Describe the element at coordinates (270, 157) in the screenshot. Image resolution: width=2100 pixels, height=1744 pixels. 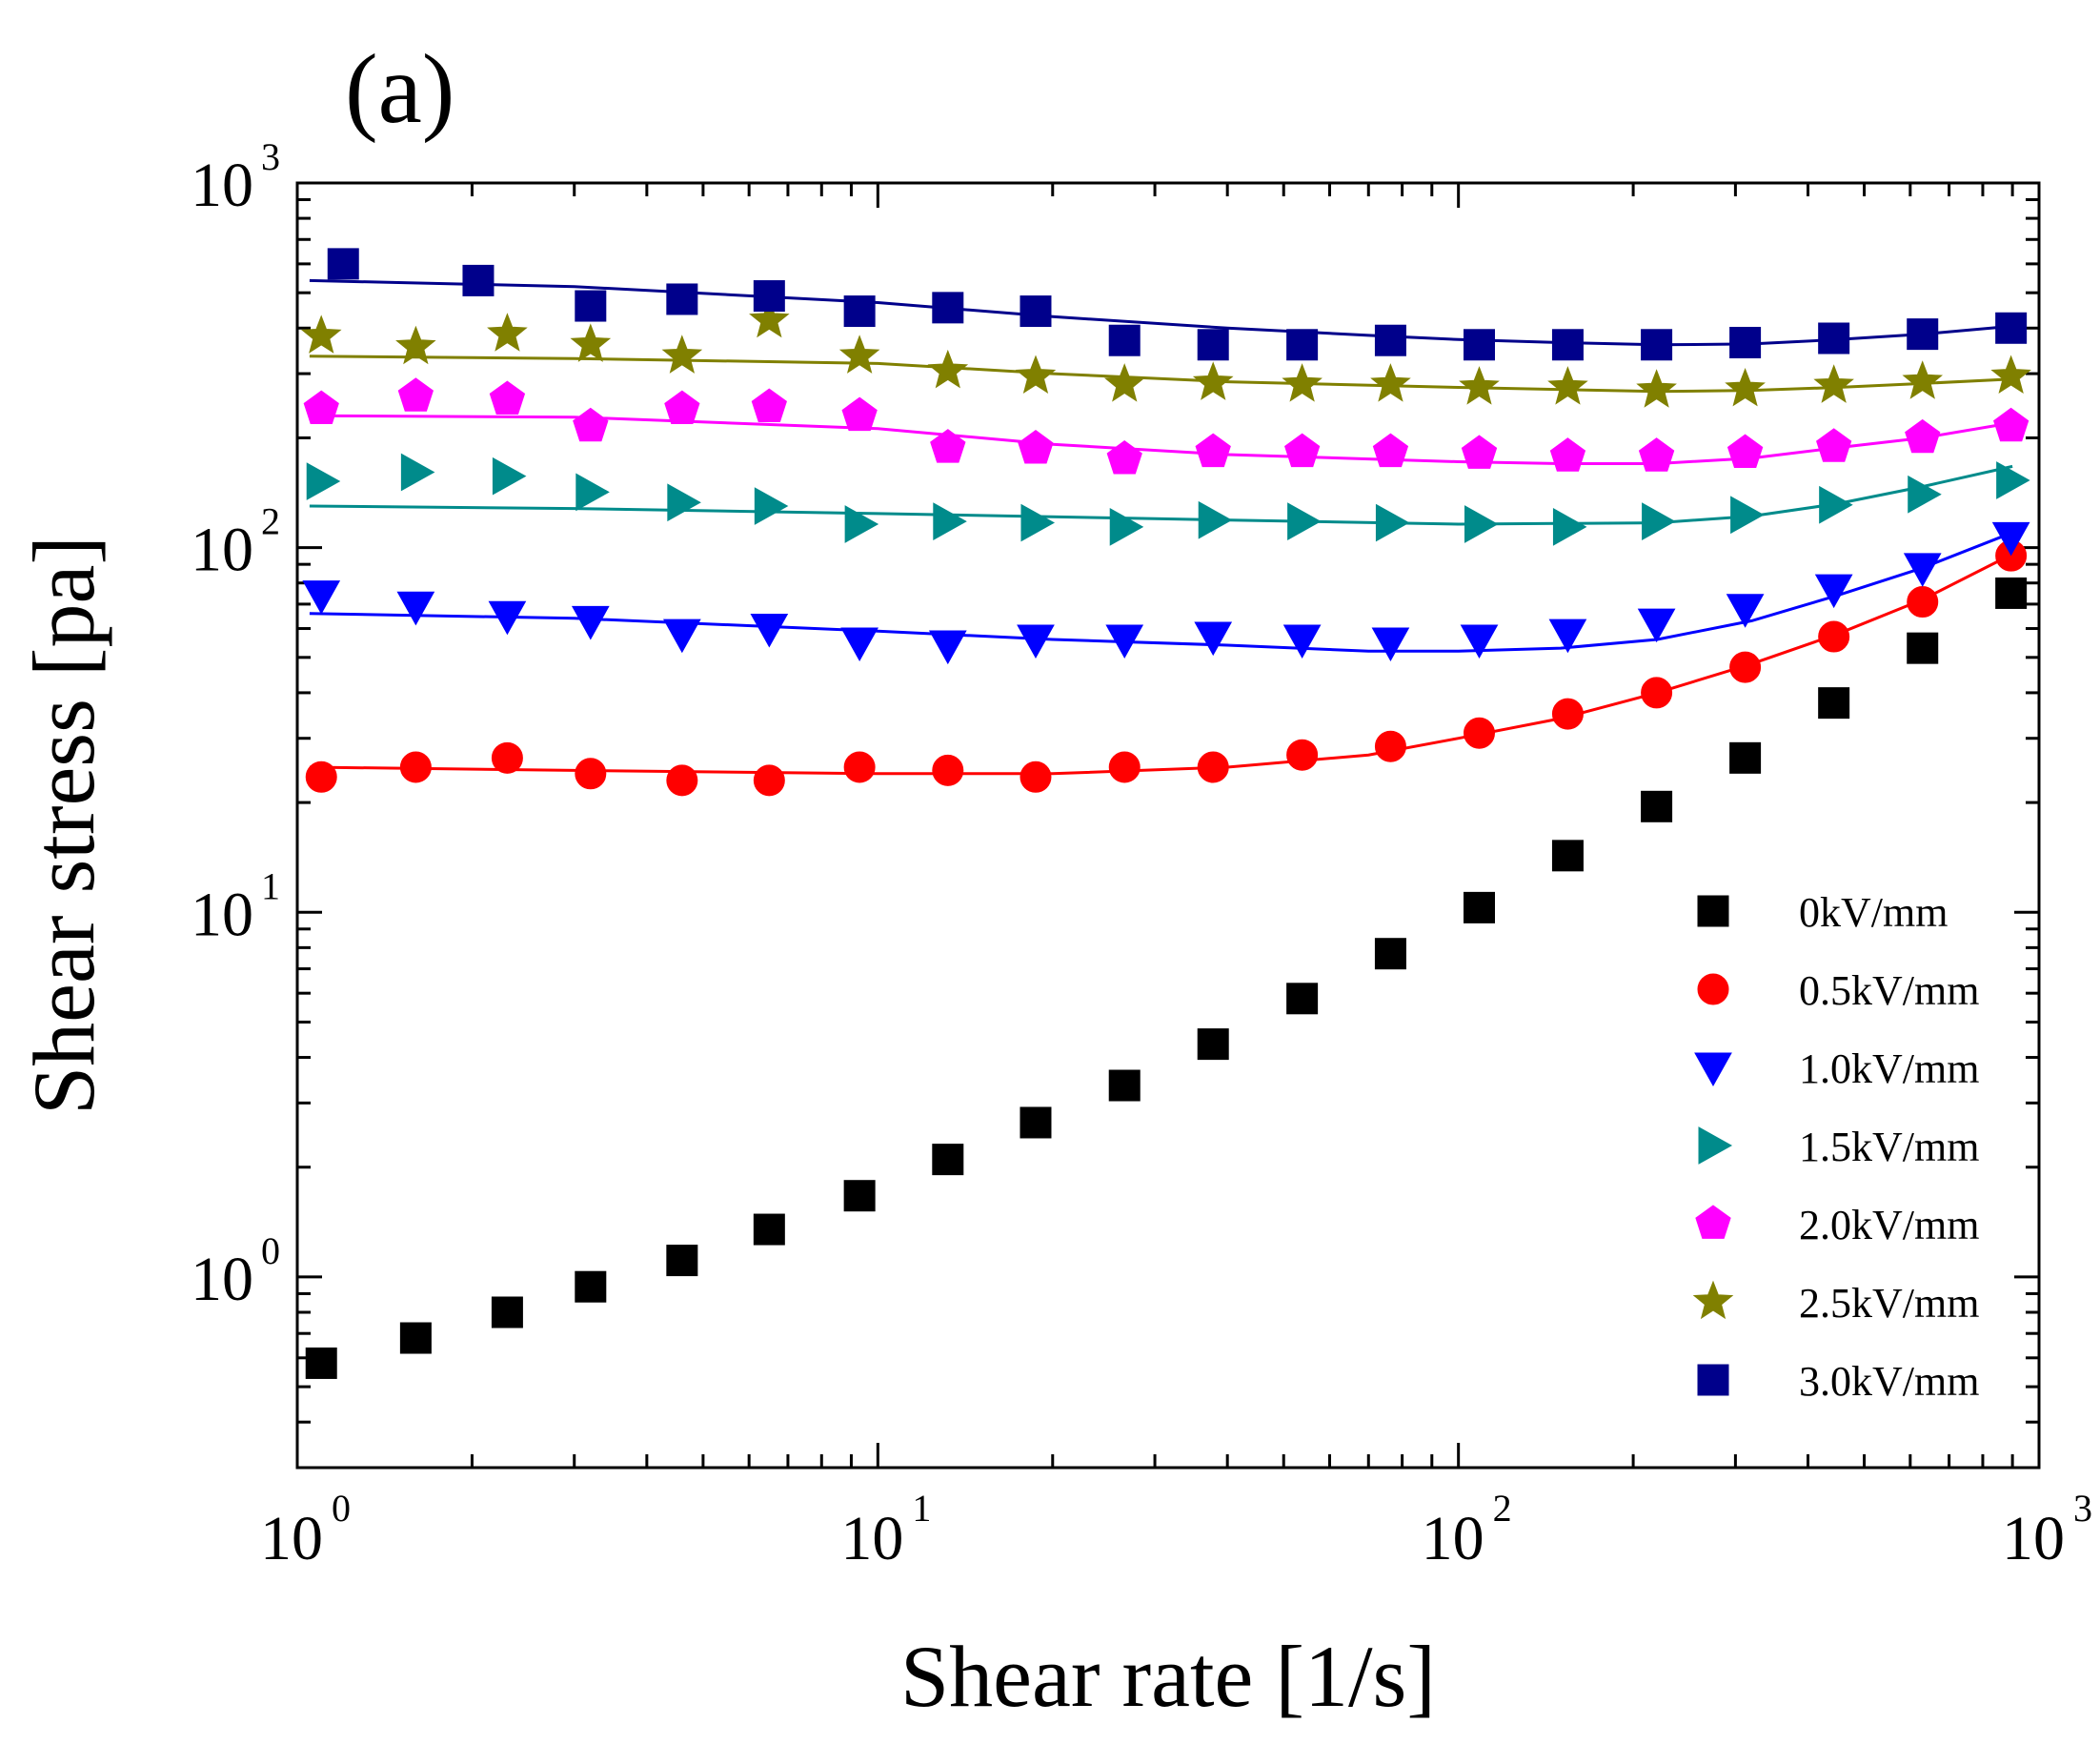
I see `y-tick-exponent: 3` at that location.